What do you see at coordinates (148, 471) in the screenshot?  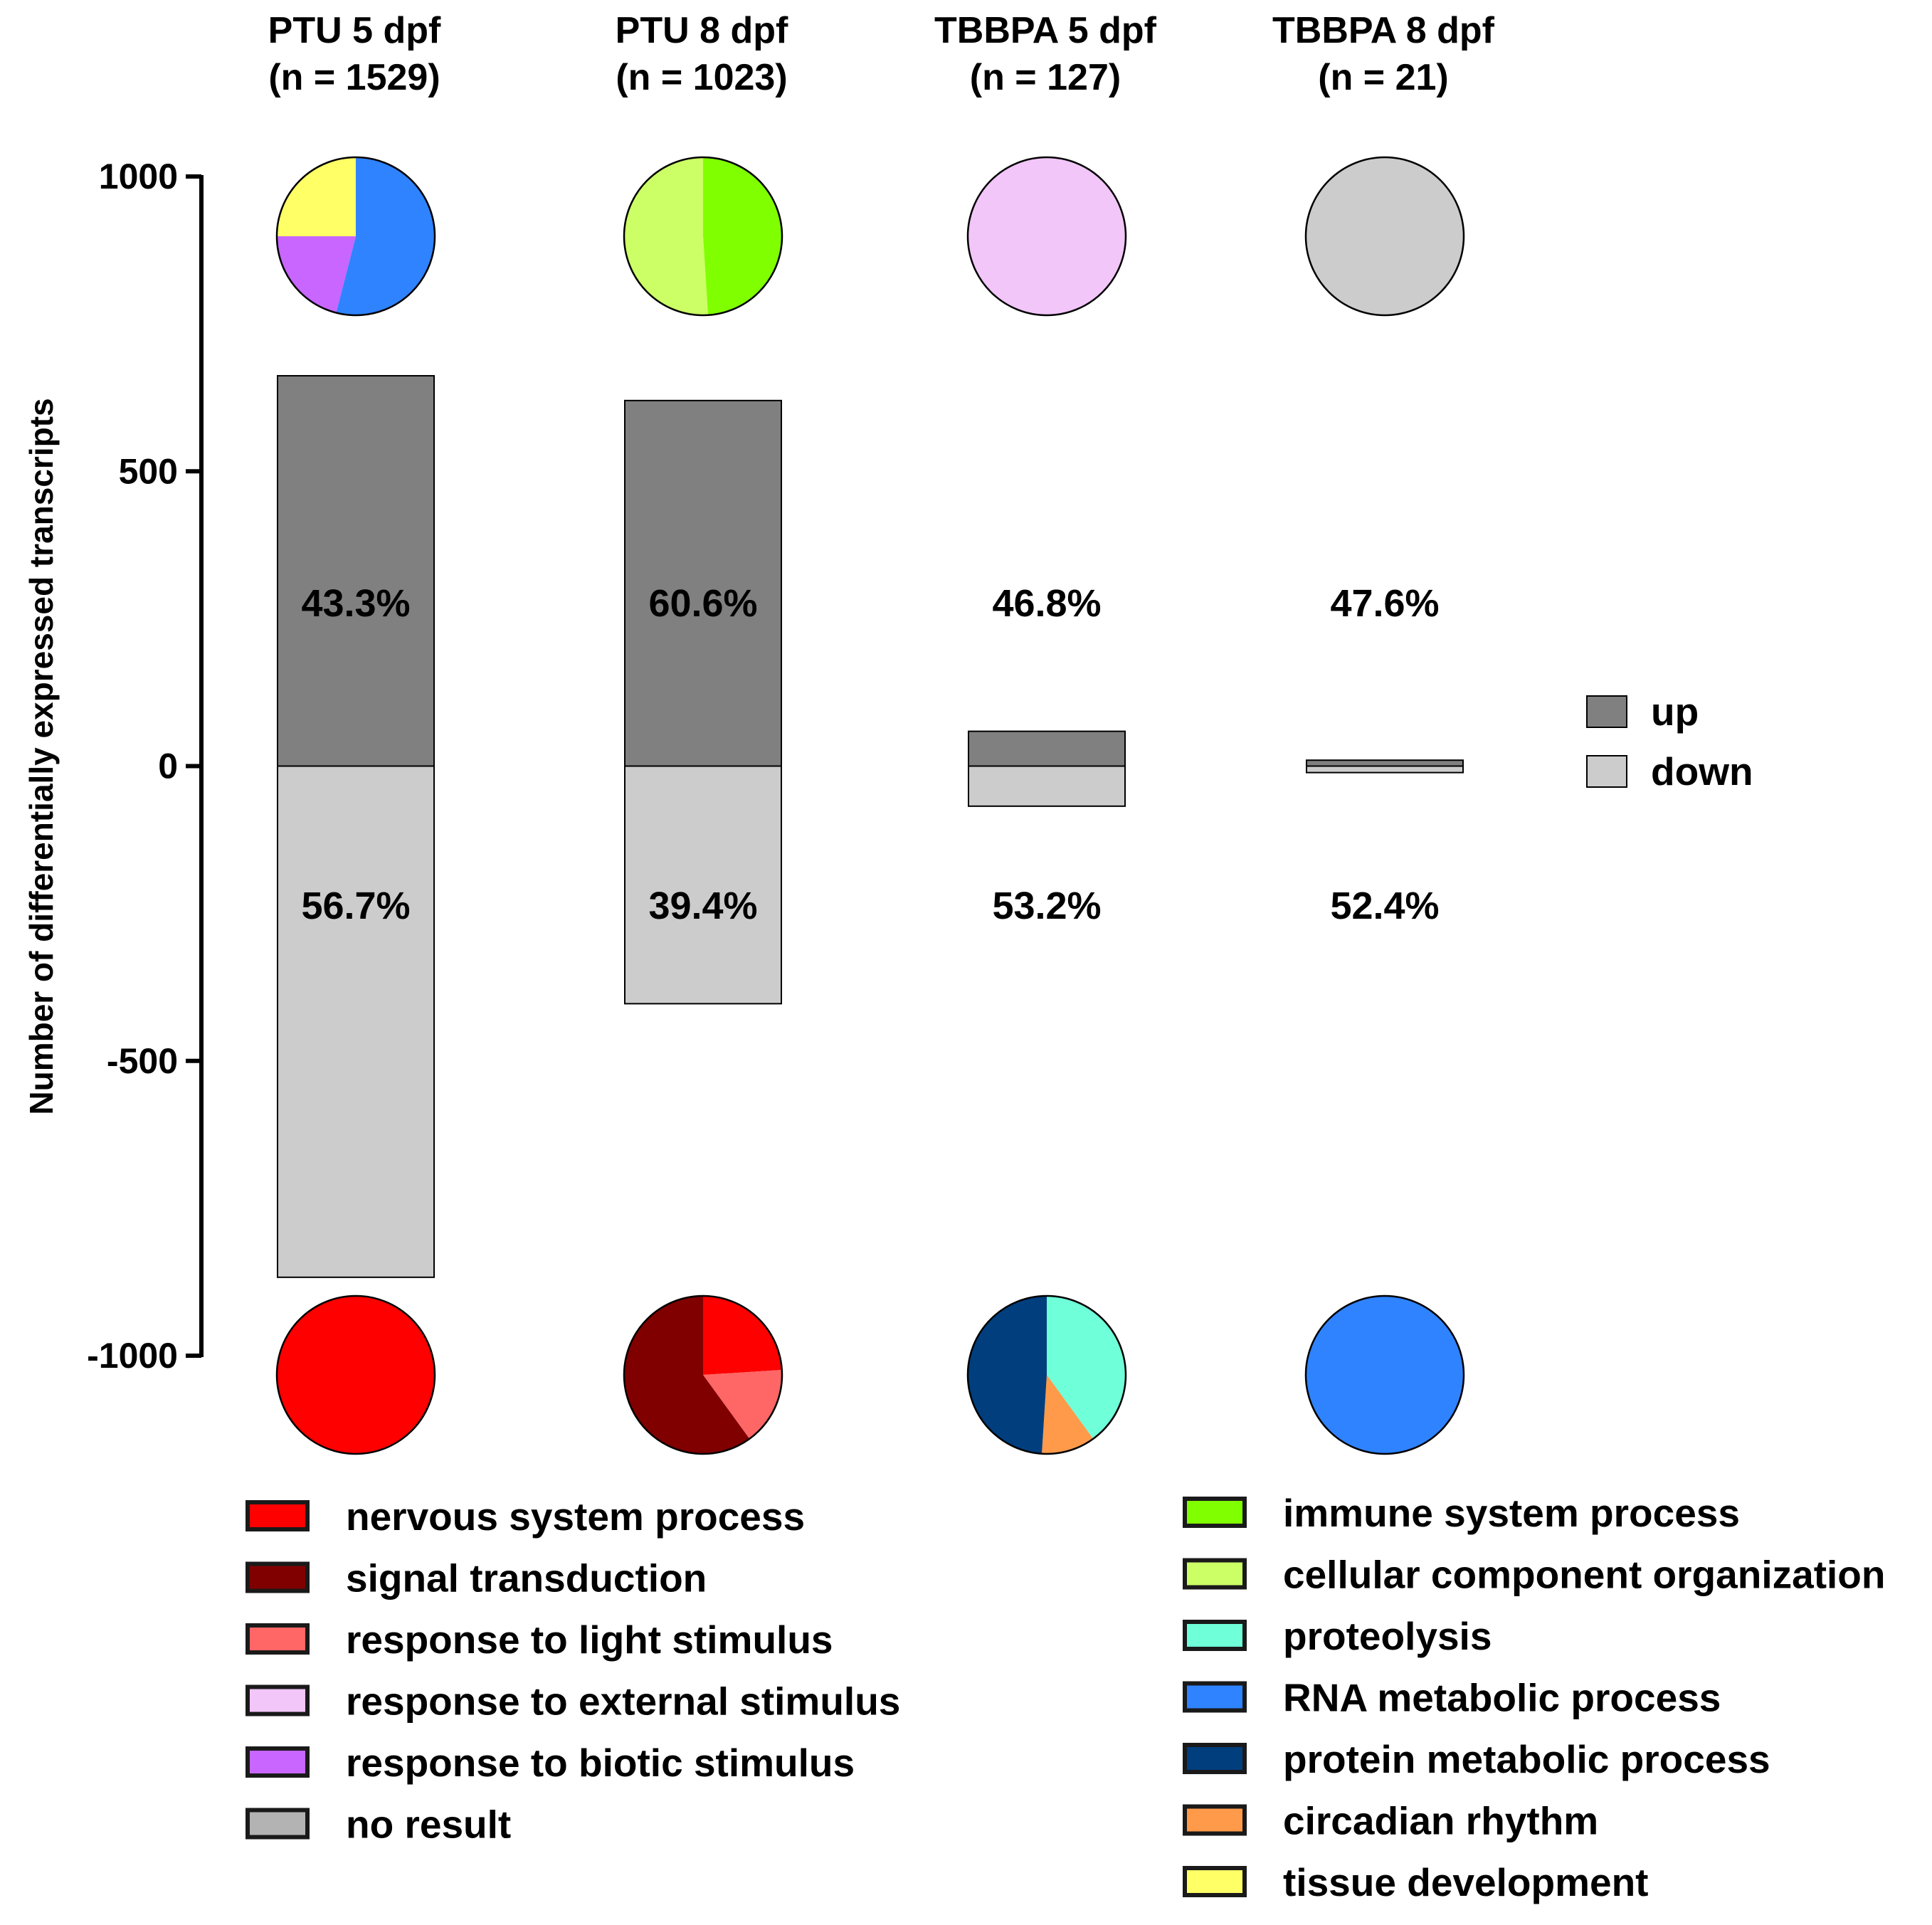 I see `y-tick-label: 500` at bounding box center [148, 471].